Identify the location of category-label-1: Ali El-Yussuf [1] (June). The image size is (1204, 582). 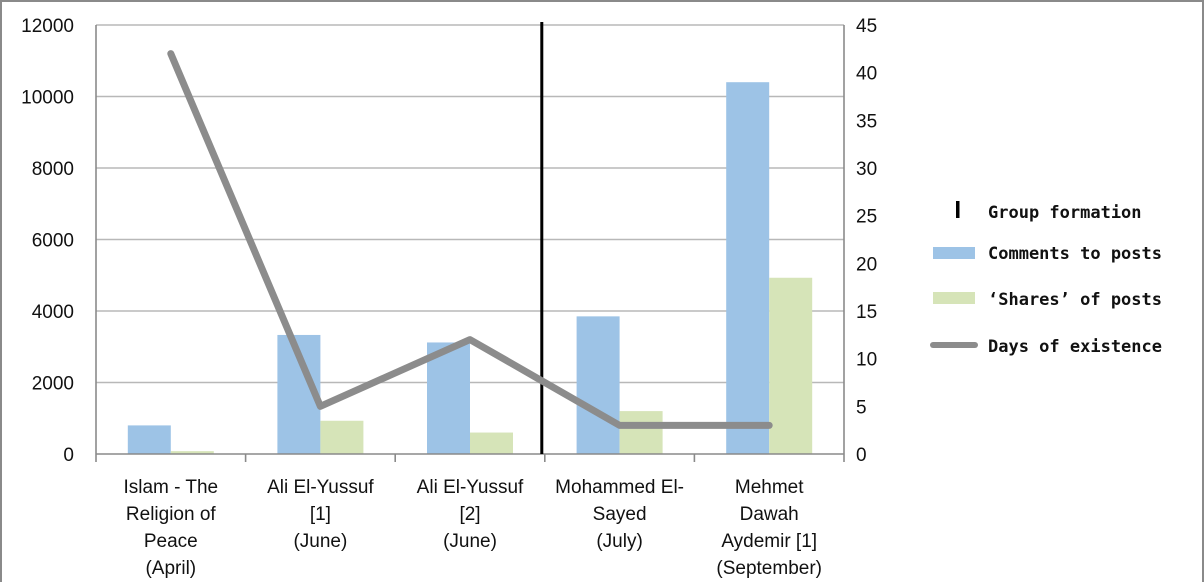
(320, 514).